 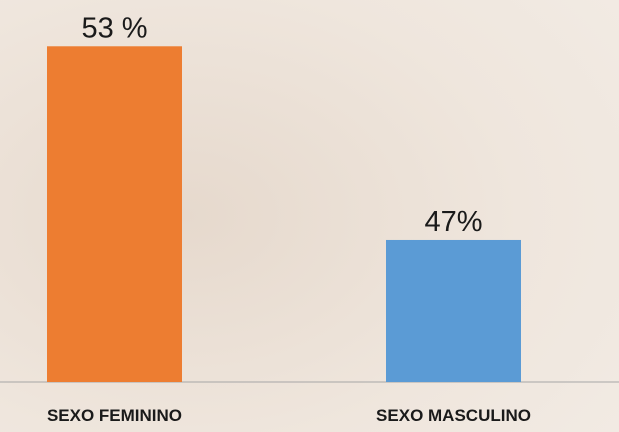 What do you see at coordinates (114, 28) in the screenshot?
I see `value-label: 53 %` at bounding box center [114, 28].